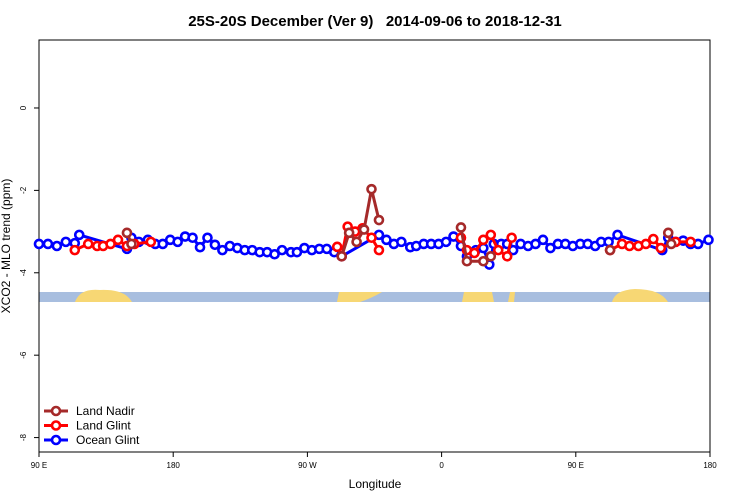 The image size is (750, 500). I want to click on series-line, so click(399, 225).